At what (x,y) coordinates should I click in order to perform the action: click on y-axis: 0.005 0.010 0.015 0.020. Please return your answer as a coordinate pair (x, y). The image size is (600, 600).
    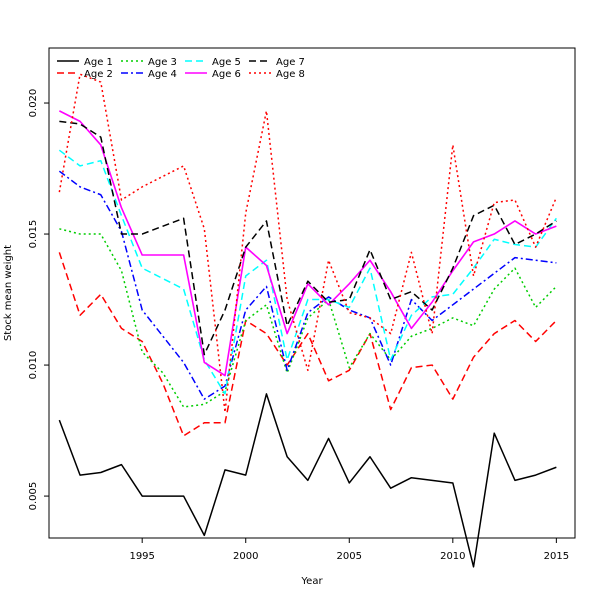
    Looking at the image, I should click on (38, 300).